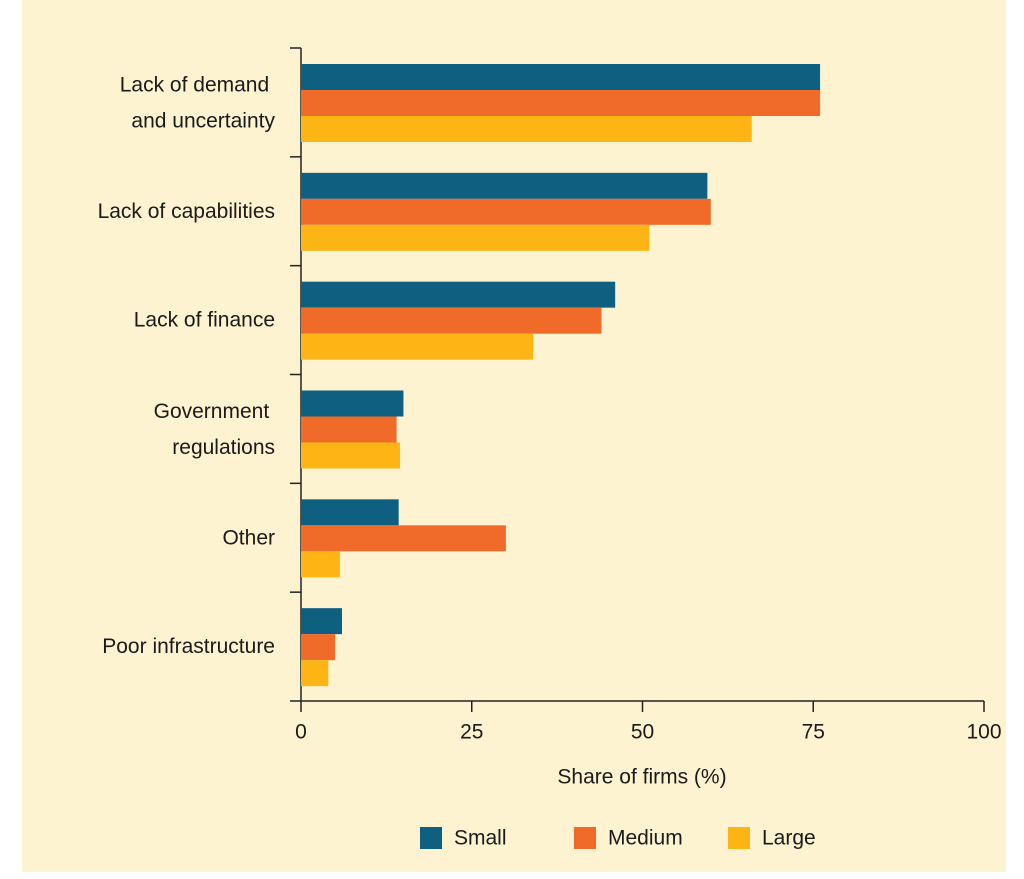 The height and width of the screenshot is (879, 1024). What do you see at coordinates (983, 732) in the screenshot?
I see `x-tick-label: 100` at bounding box center [983, 732].